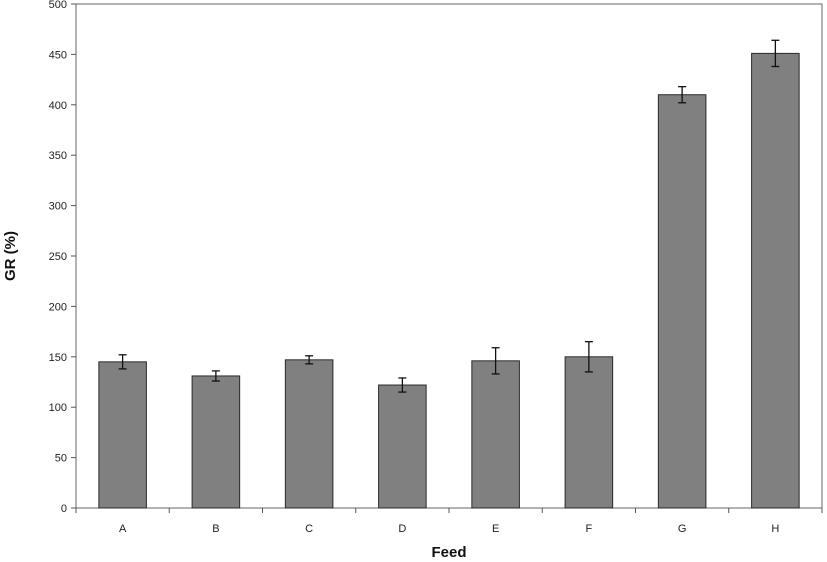 This screenshot has height=562, width=827. I want to click on error-bar-E, so click(495, 361).